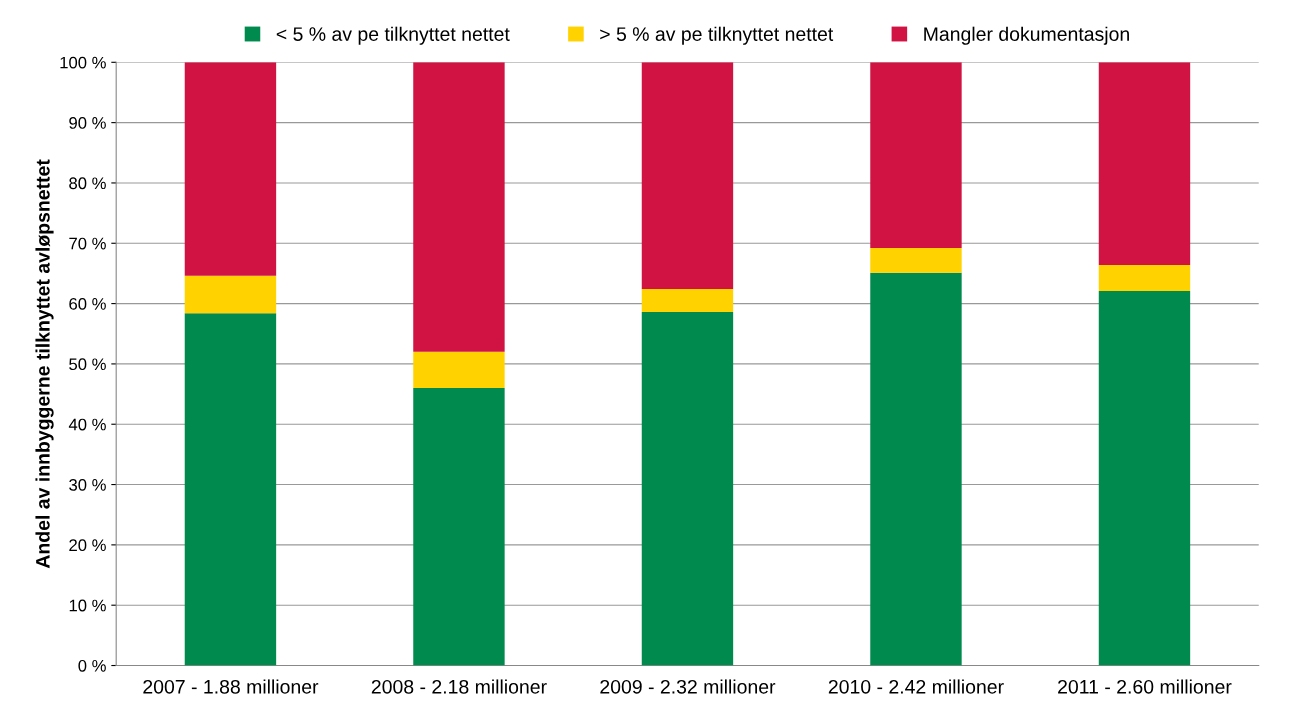 The width and height of the screenshot is (1291, 708). Describe the element at coordinates (83, 62) in the screenshot. I see `y-tick-label: 100 %` at that location.